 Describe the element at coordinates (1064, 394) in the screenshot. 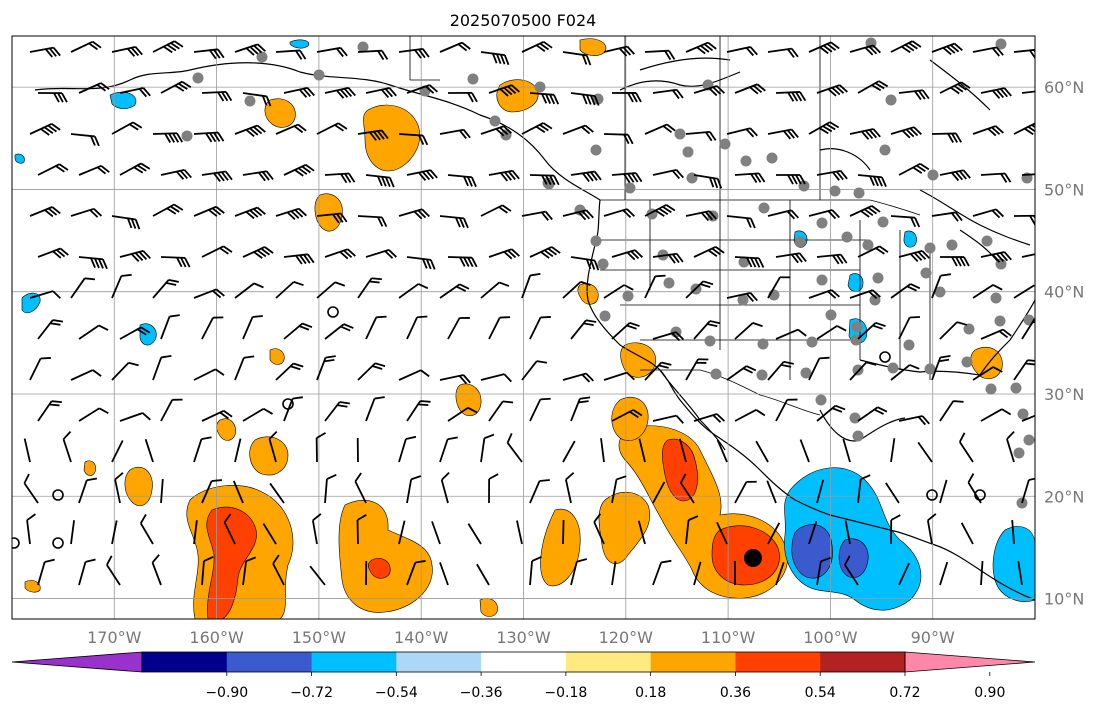

I see `lat-tick-label: 30°N` at that location.